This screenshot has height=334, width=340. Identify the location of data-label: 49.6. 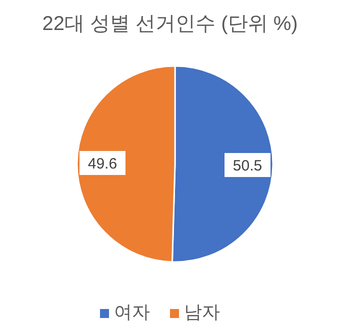
(103, 163).